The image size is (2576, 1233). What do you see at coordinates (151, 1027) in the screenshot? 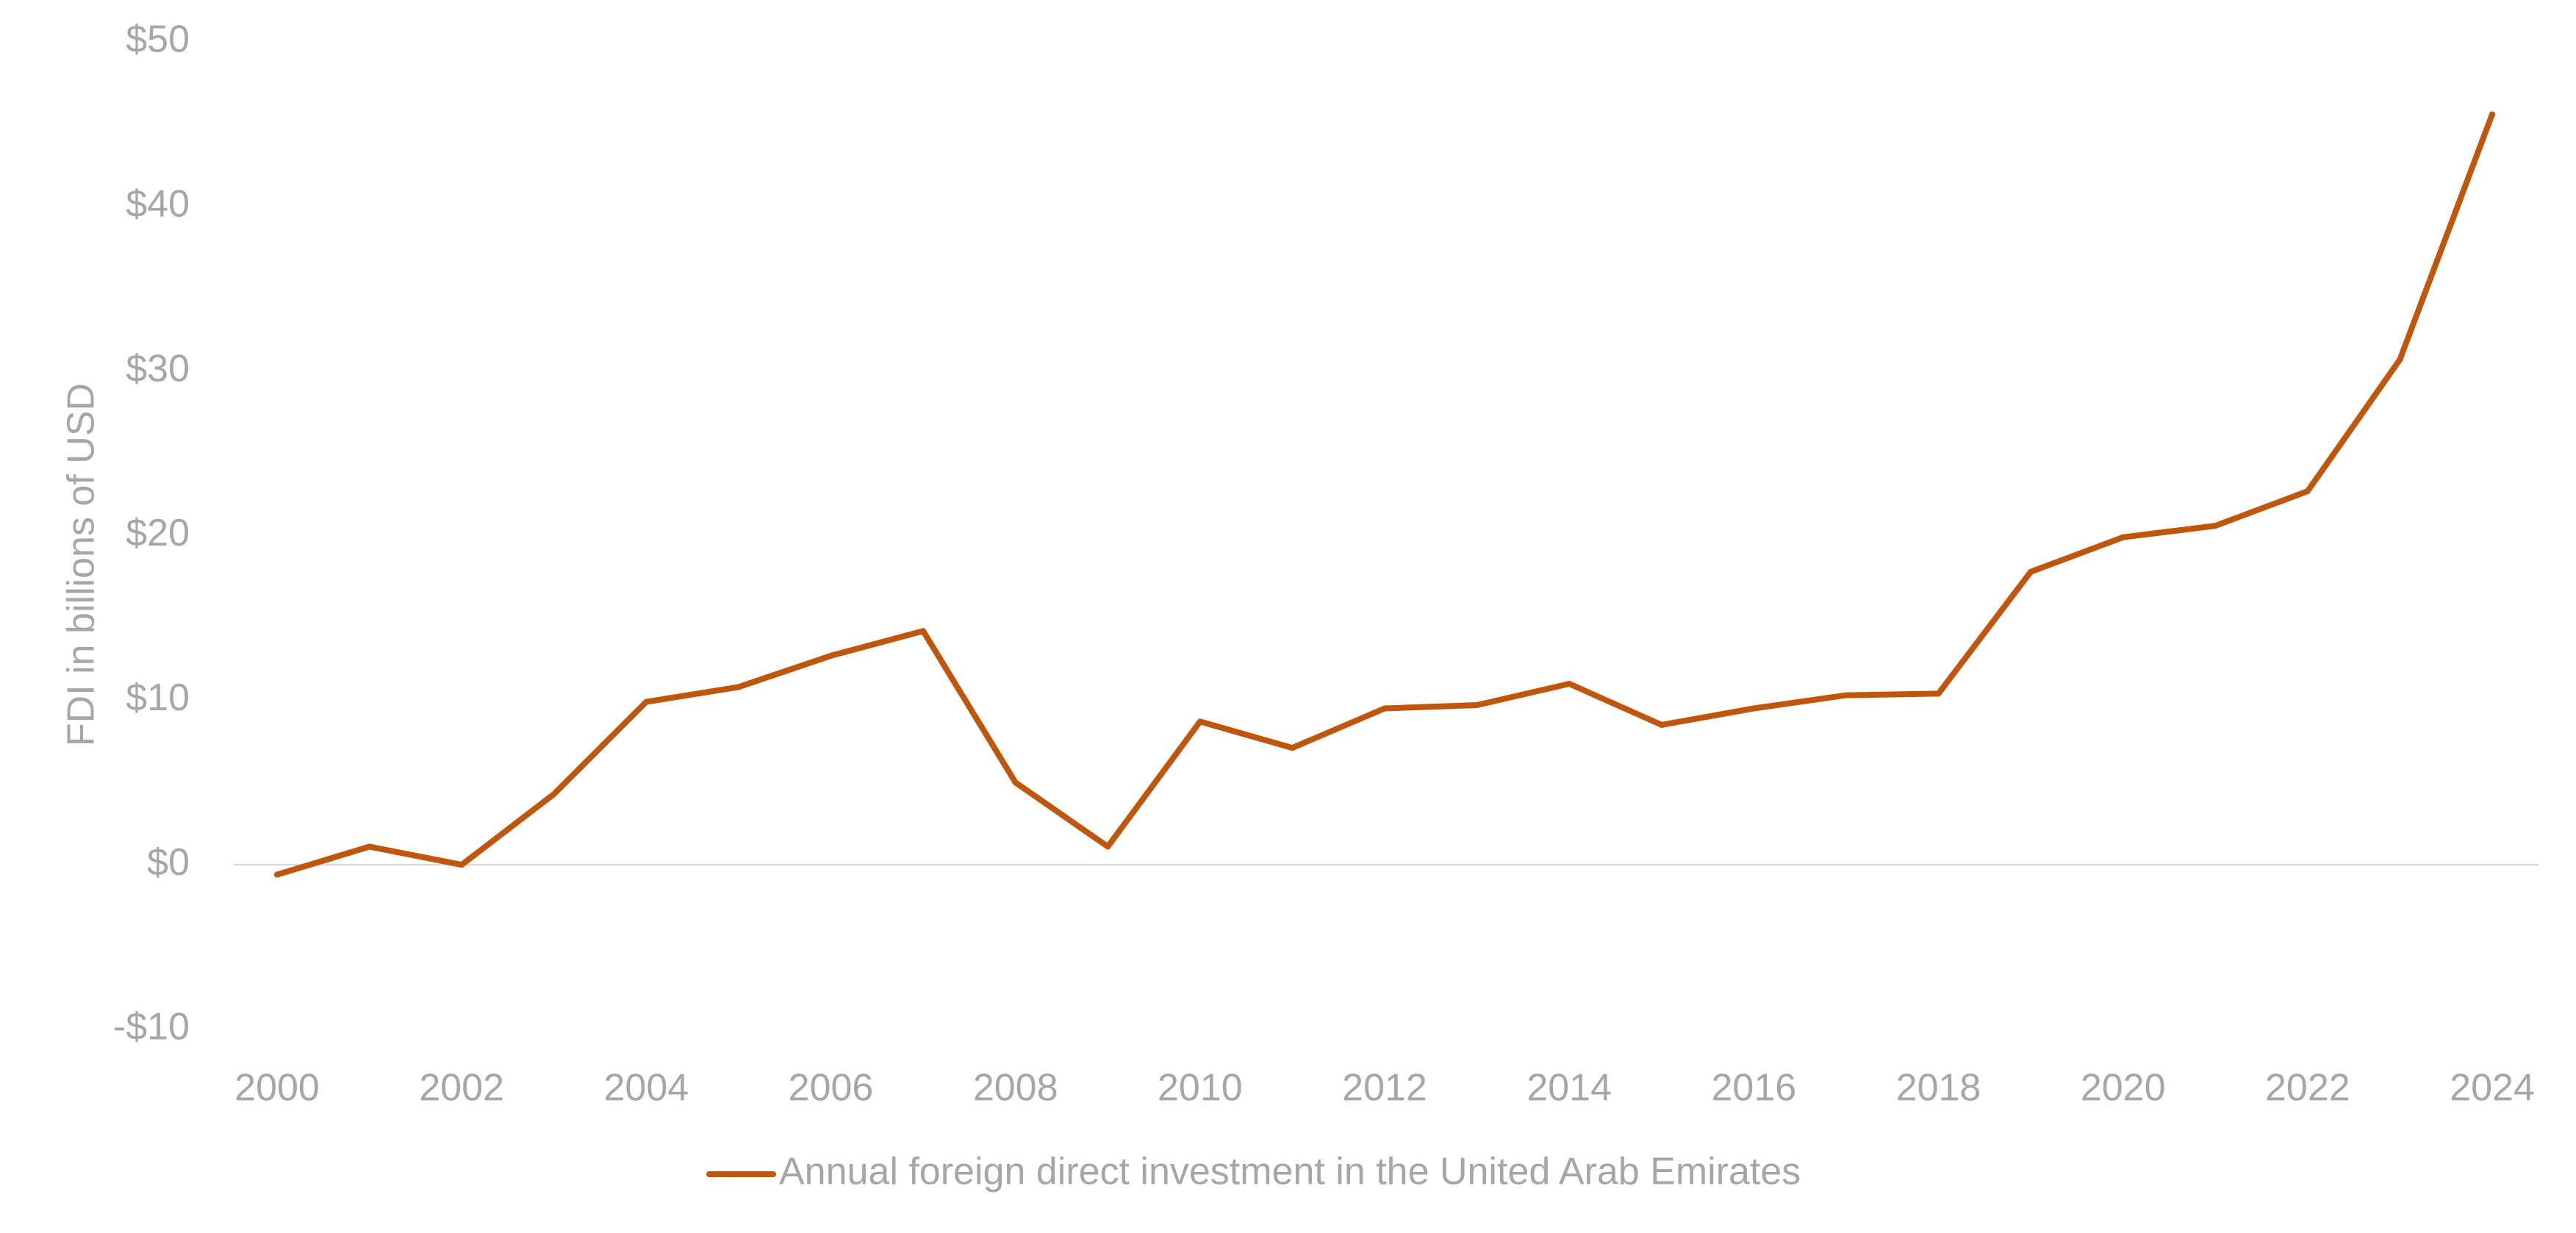
I see `y-tick-label: -$10` at bounding box center [151, 1027].